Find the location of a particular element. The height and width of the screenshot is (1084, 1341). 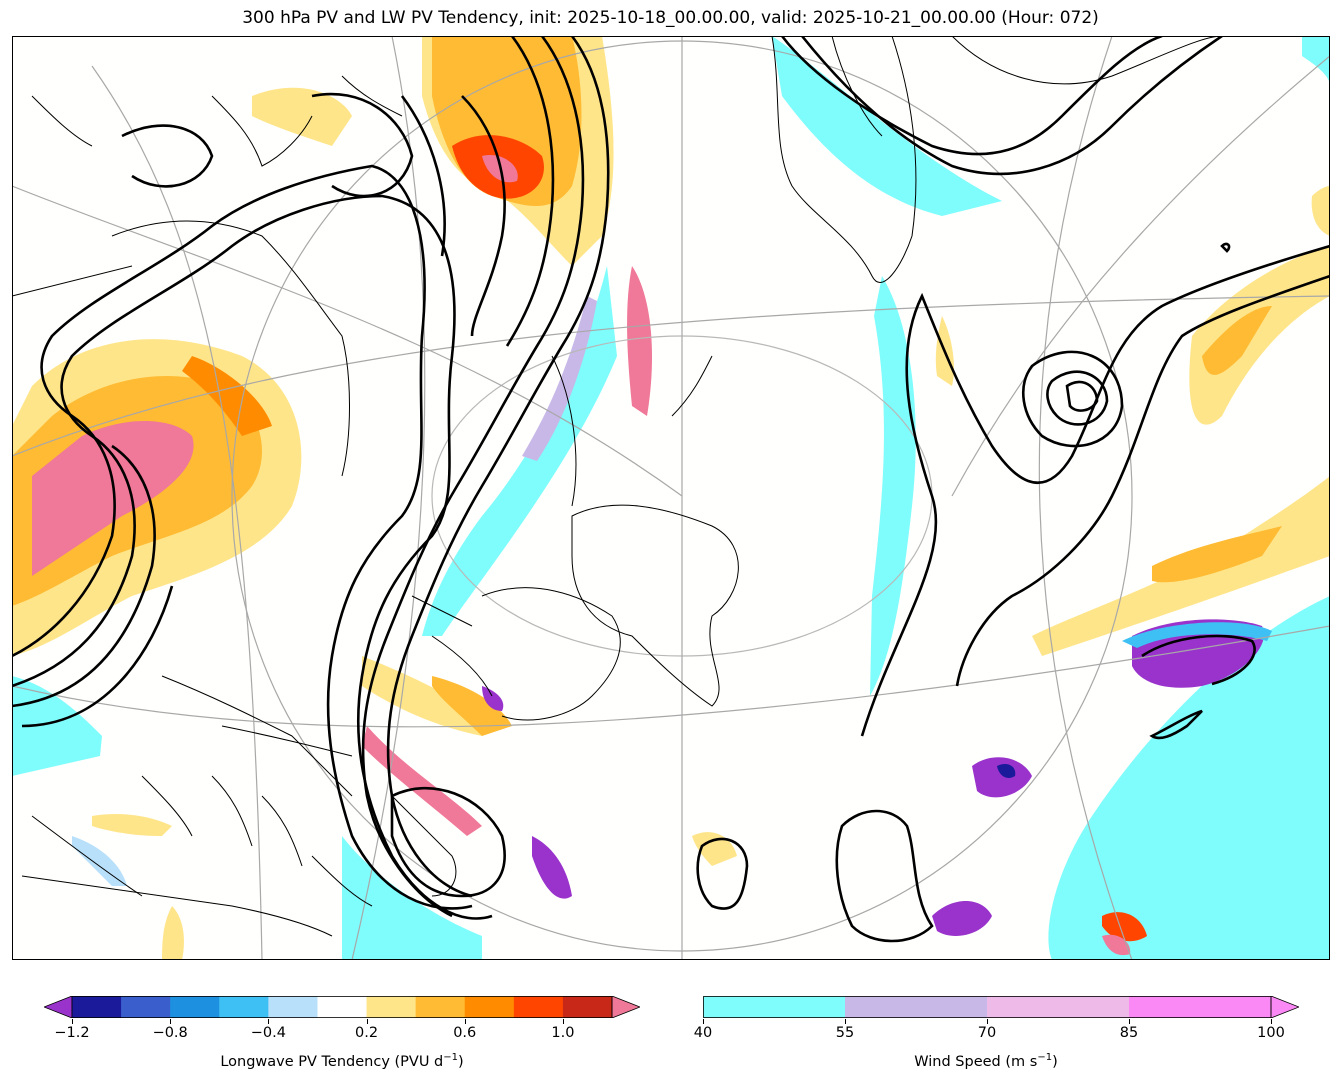

pv-colorbar-tick-label: −0.8 is located at coordinates (170, 1033).